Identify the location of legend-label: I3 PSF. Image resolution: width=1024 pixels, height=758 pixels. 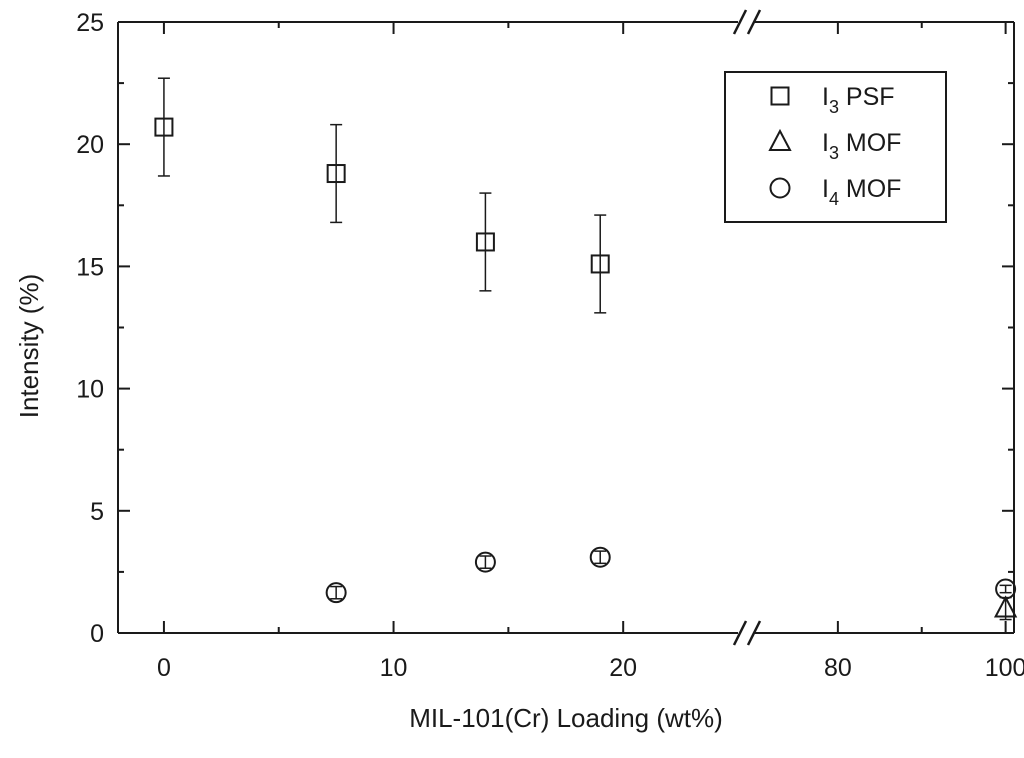
(858, 100).